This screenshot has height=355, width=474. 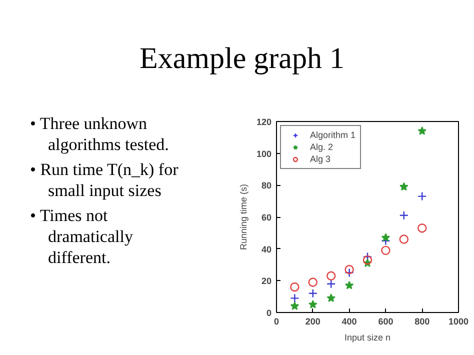 What do you see at coordinates (312, 321) in the screenshot?
I see `x-tick-label: 200` at bounding box center [312, 321].